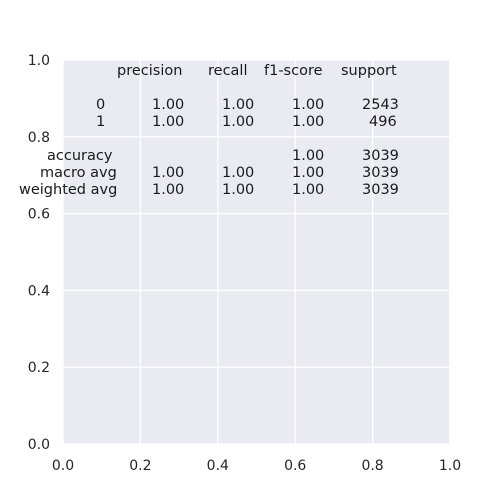  I want to click on report-cell: 496, so click(383, 122).